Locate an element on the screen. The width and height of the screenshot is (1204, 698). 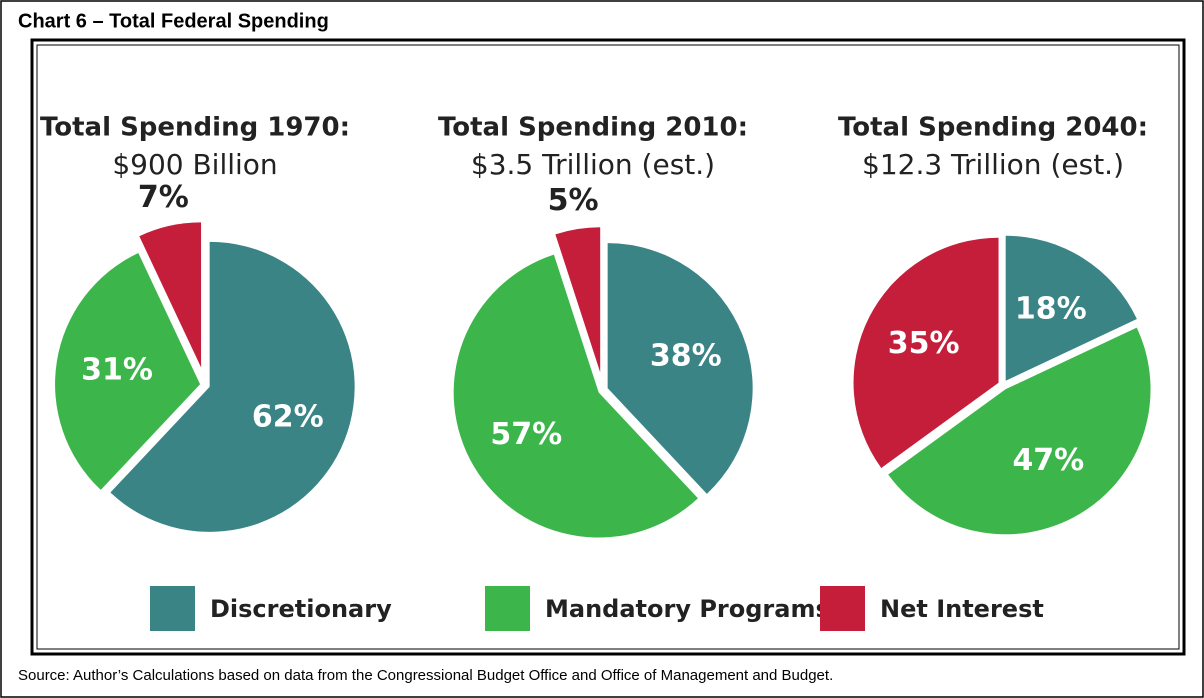
slice-label: 35% is located at coordinates (924, 343).